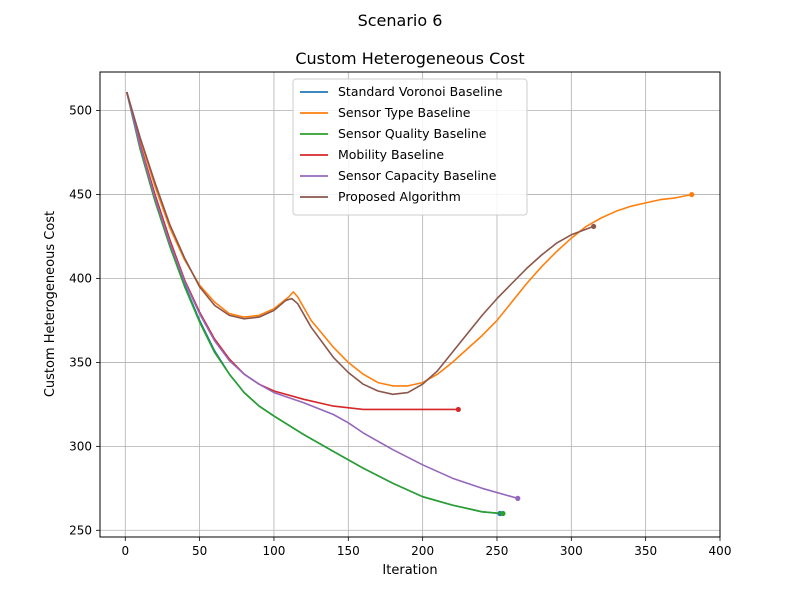 Image resolution: width=800 pixels, height=600 pixels. I want to click on y-tick-label: 500, so click(80, 111).